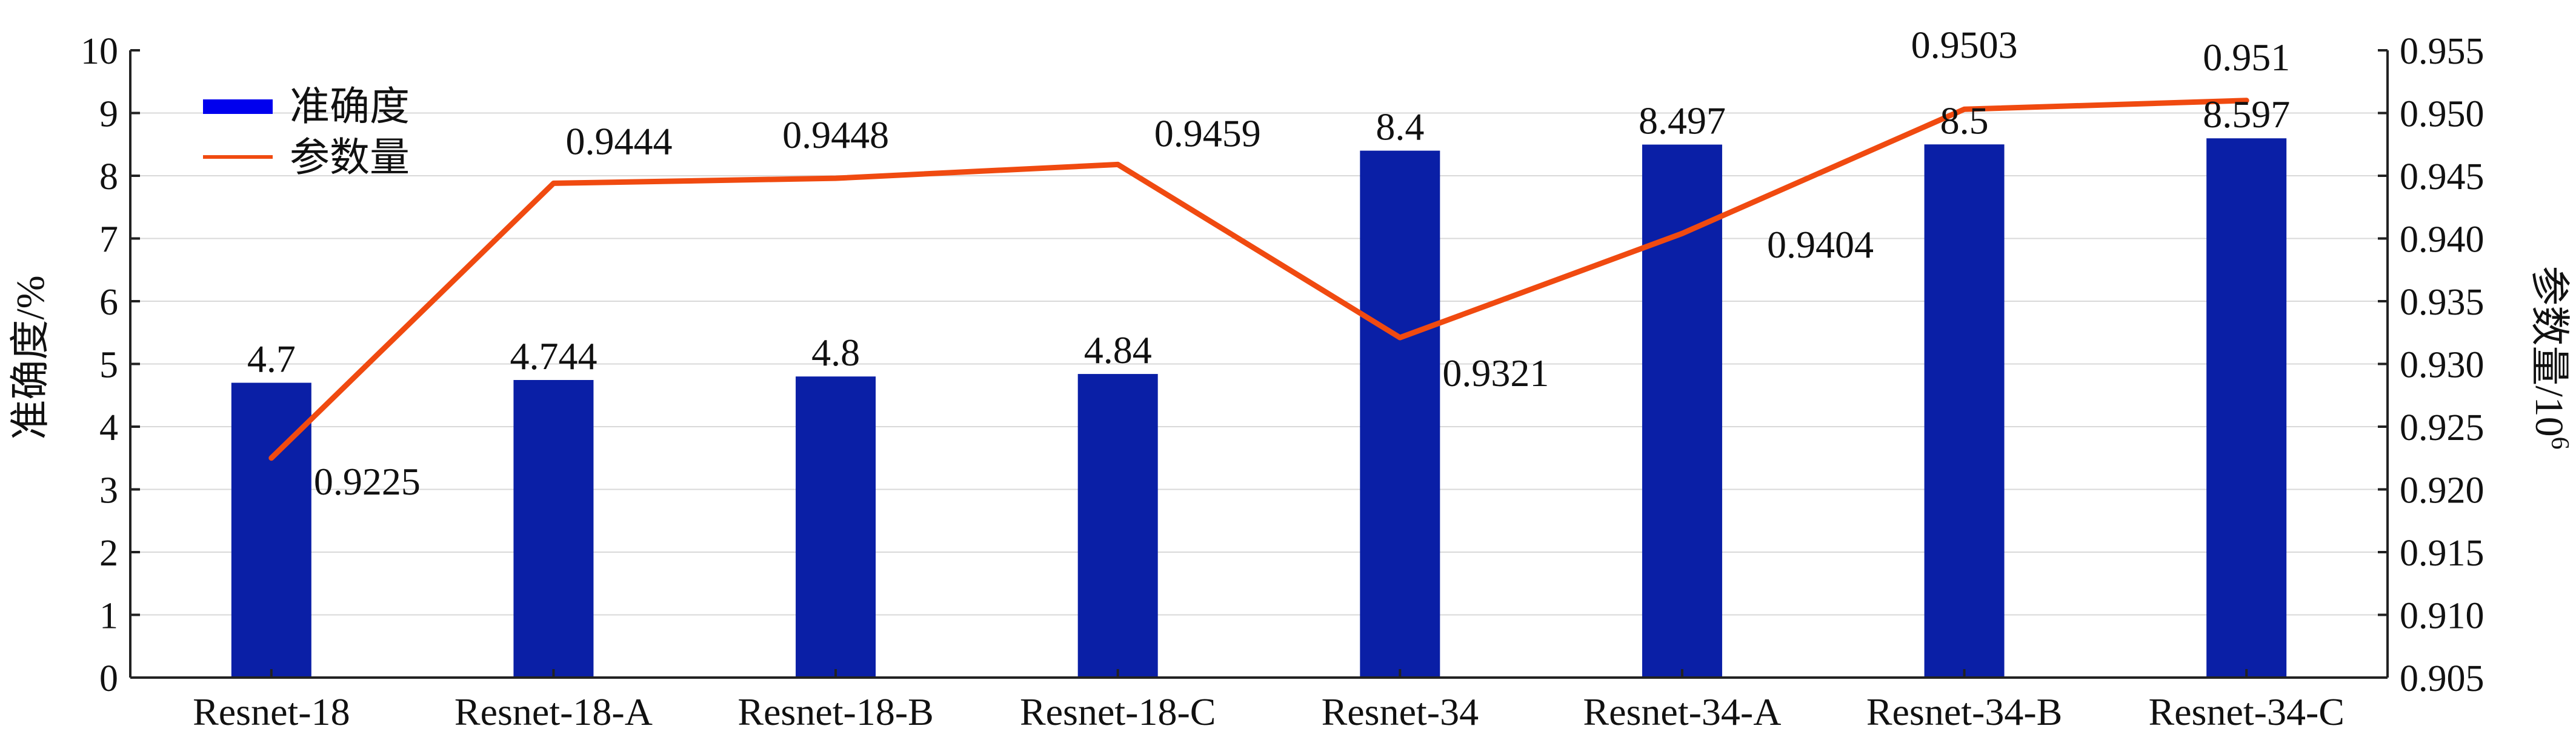 The image size is (2576, 740). I want to click on legend: 准确度 参数量, so click(306, 132).